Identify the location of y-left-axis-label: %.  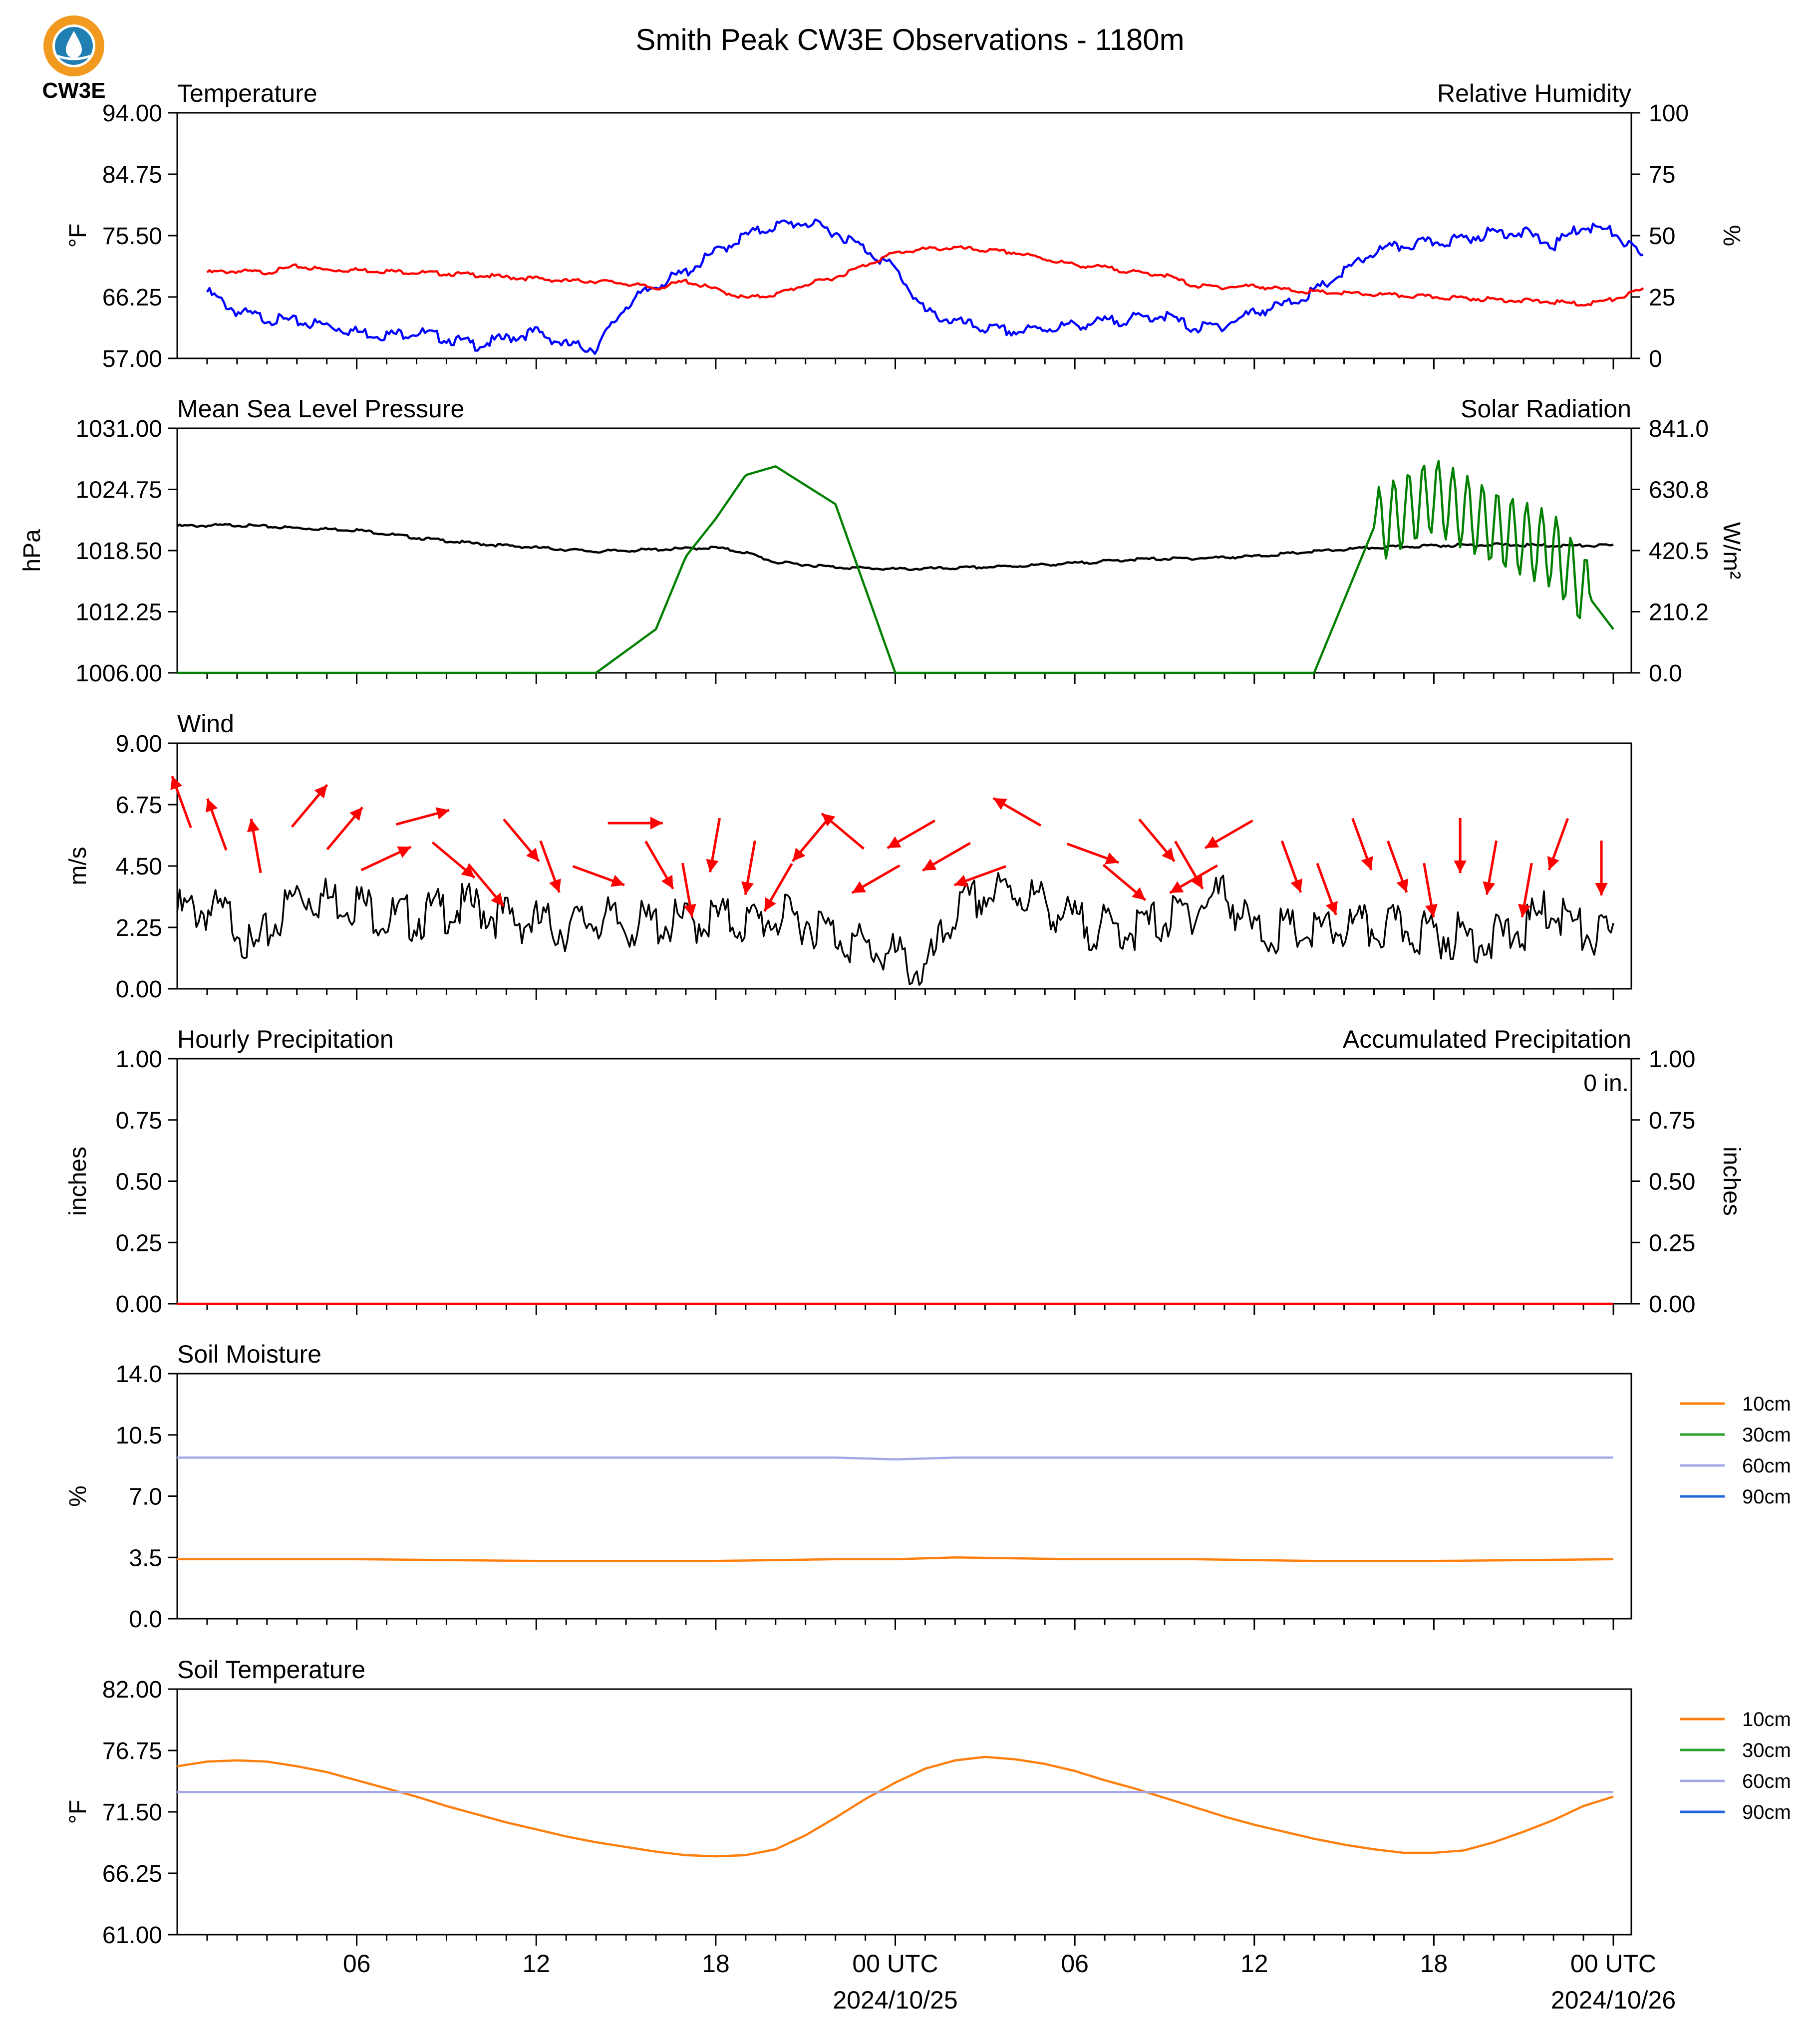
(78, 1496).